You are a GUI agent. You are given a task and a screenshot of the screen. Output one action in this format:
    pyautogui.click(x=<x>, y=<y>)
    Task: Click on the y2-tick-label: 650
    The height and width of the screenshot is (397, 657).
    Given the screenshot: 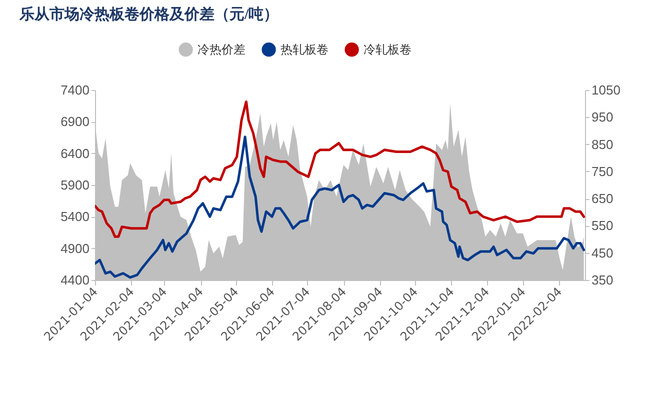 What is the action you would take?
    pyautogui.click(x=603, y=198)
    